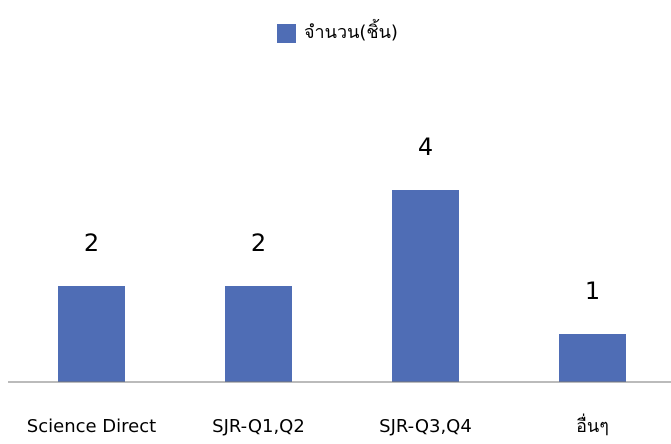 The height and width of the screenshot is (444, 671). I want to click on x-tick-label: SJR-Q3,Q4, so click(425, 426).